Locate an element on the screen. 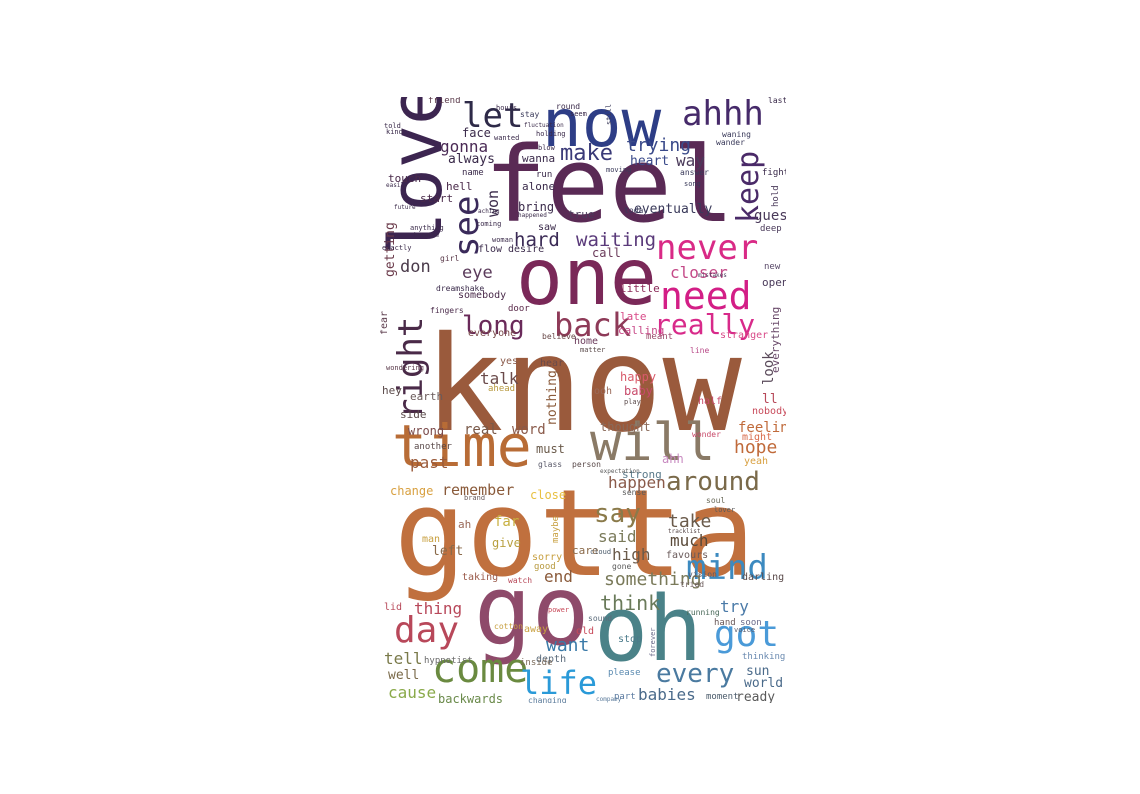 This screenshot has height=794, width=1140. word-feel: feel is located at coordinates (609, 185).